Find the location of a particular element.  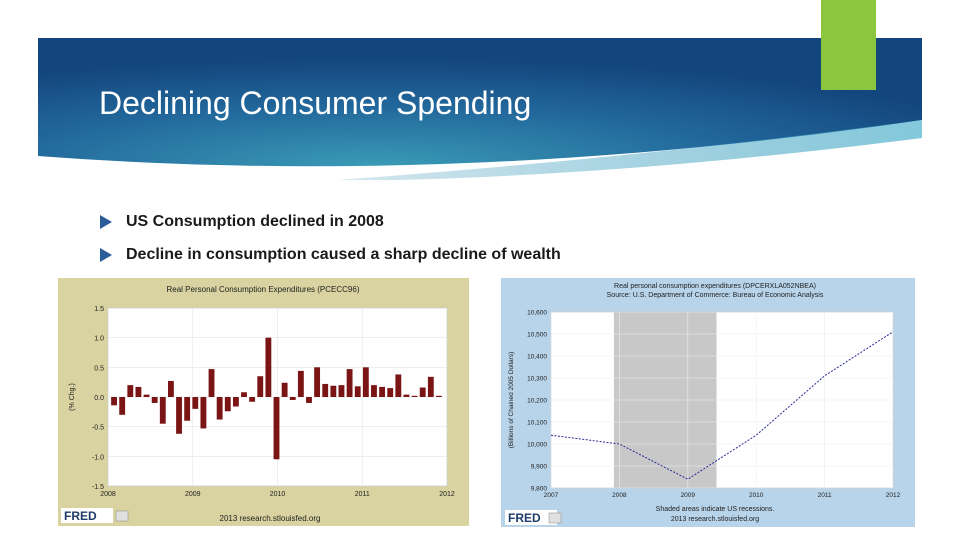

y-tick-label: 10,400 is located at coordinates (537, 357).